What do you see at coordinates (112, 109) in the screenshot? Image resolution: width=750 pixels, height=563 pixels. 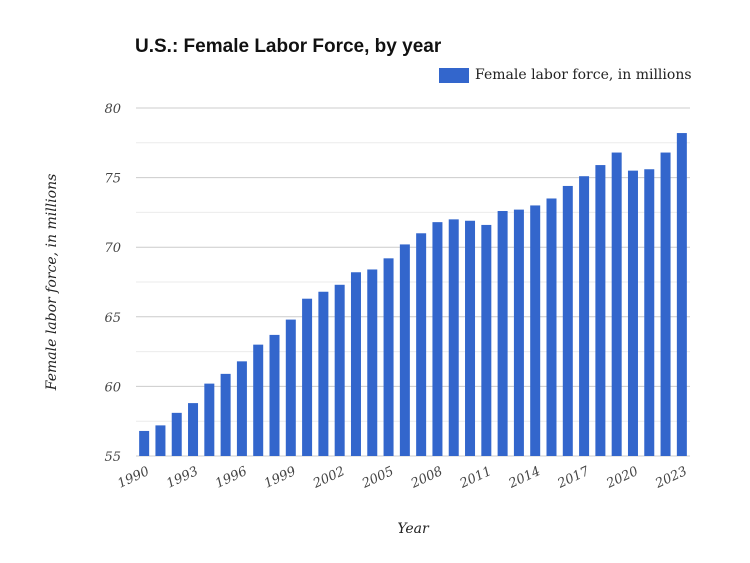 I see `y-tick-label: 80` at bounding box center [112, 109].